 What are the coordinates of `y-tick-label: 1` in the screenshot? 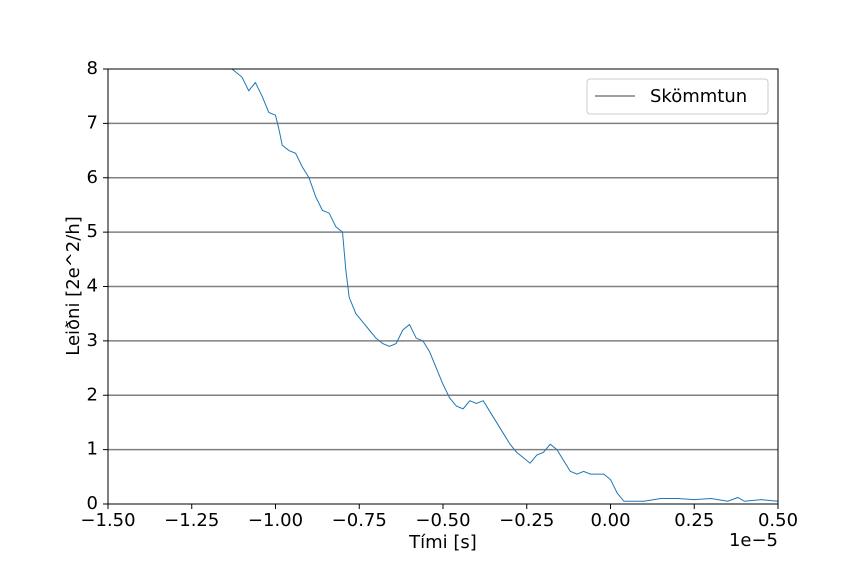 It's located at (92, 449).